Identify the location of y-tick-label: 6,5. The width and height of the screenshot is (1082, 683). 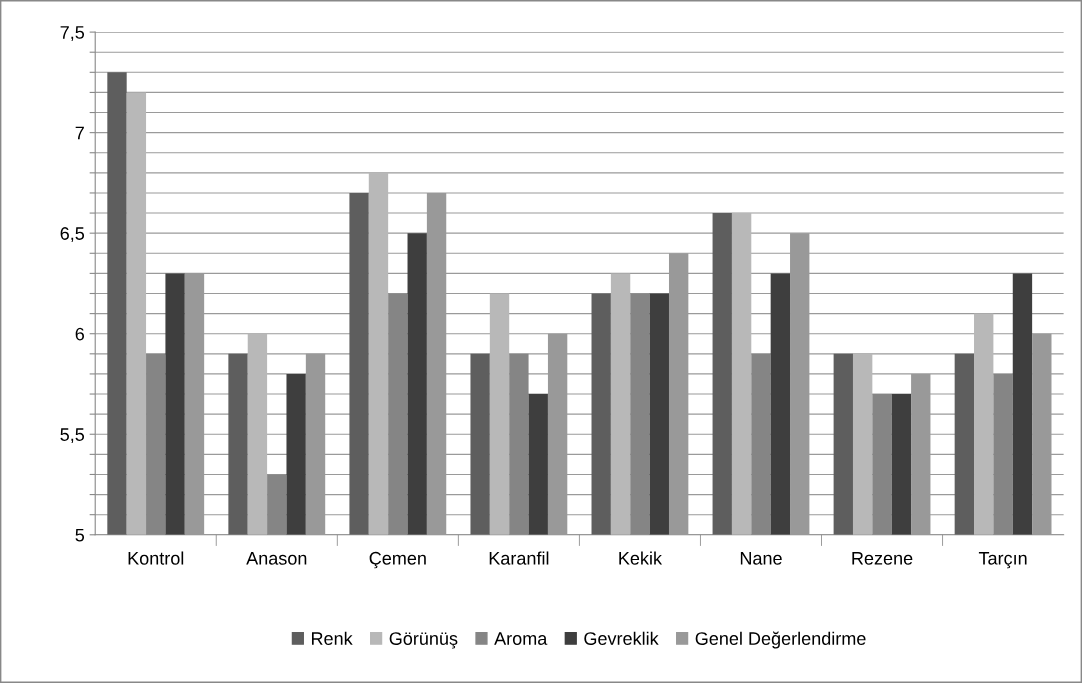
(72, 235).